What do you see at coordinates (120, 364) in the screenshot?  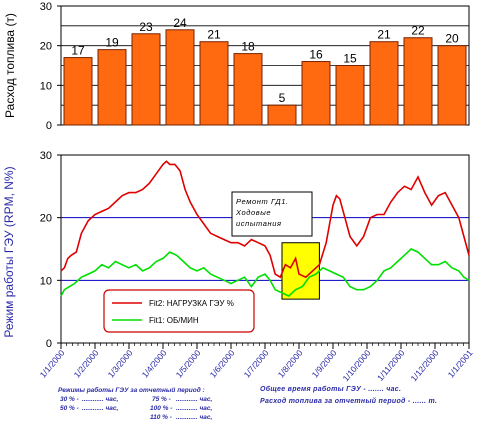 I see `x-tick-label: 1/3/2000` at bounding box center [120, 364].